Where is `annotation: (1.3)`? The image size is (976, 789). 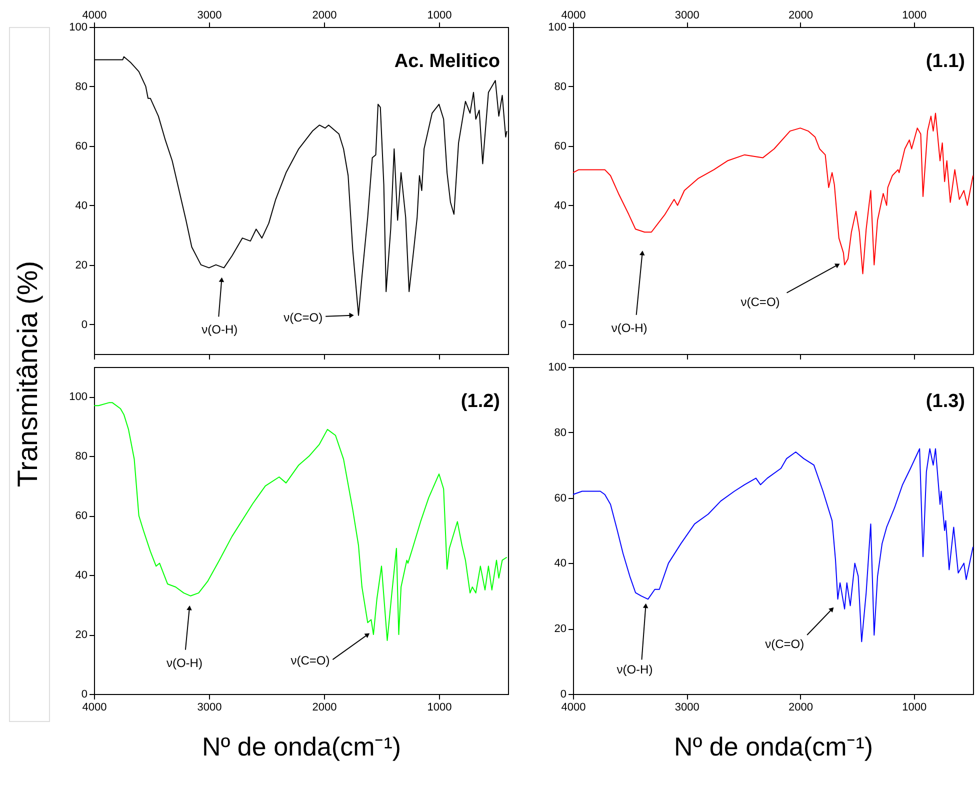 annotation: (1.3) is located at coordinates (945, 401).